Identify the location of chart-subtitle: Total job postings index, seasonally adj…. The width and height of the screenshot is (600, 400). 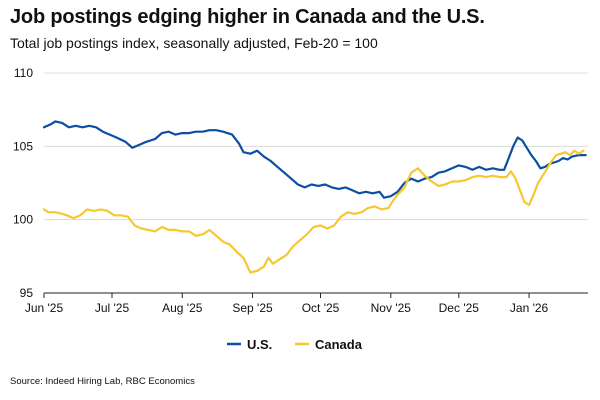
(194, 43).